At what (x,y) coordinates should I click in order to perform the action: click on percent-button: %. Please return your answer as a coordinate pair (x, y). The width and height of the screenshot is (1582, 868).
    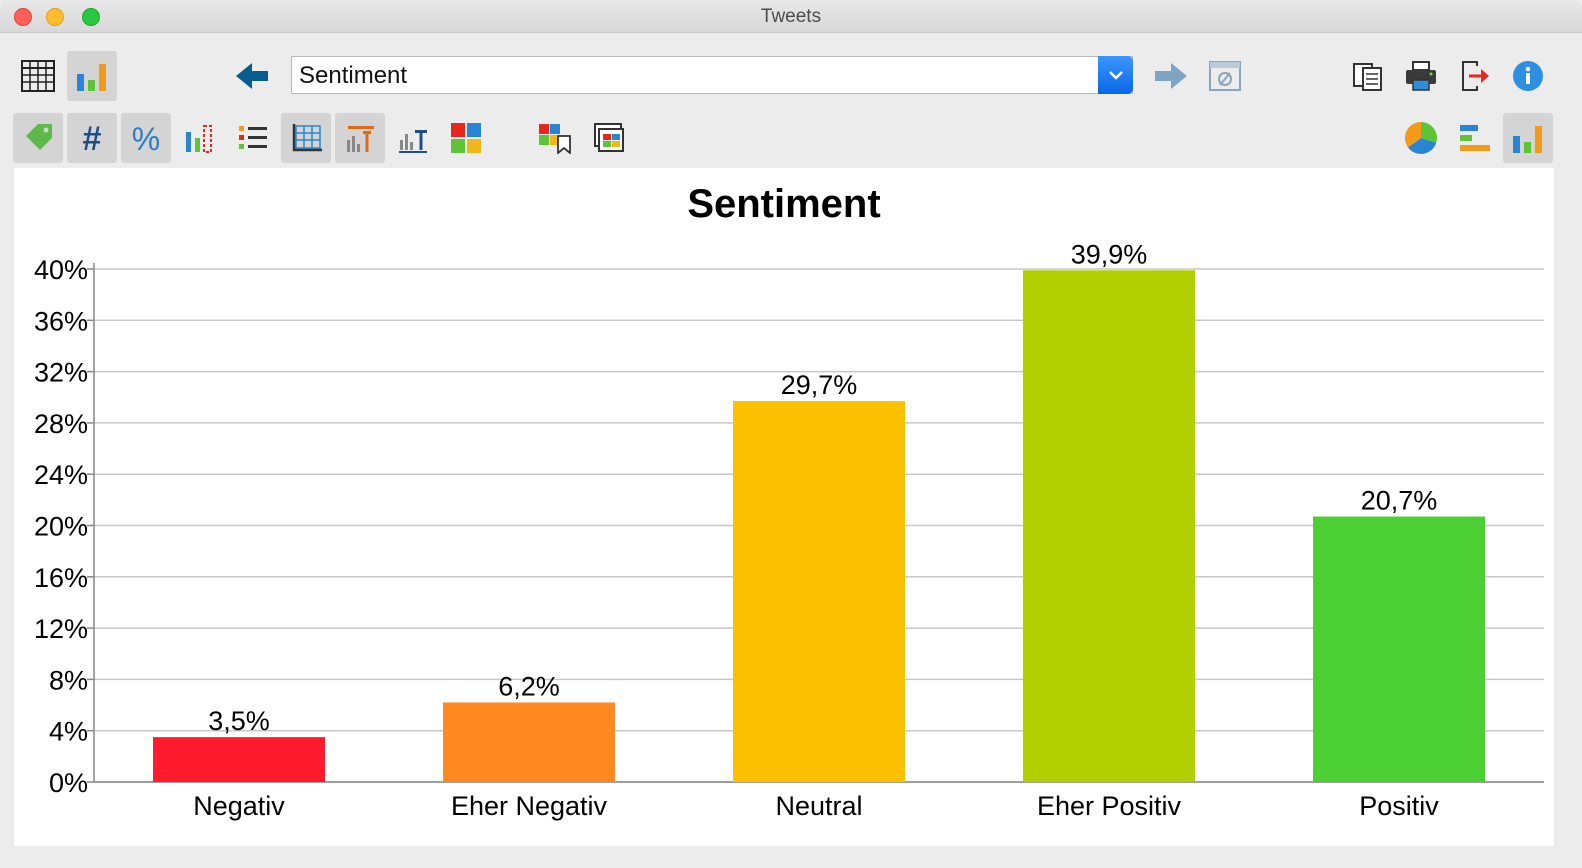
    Looking at the image, I should click on (146, 138).